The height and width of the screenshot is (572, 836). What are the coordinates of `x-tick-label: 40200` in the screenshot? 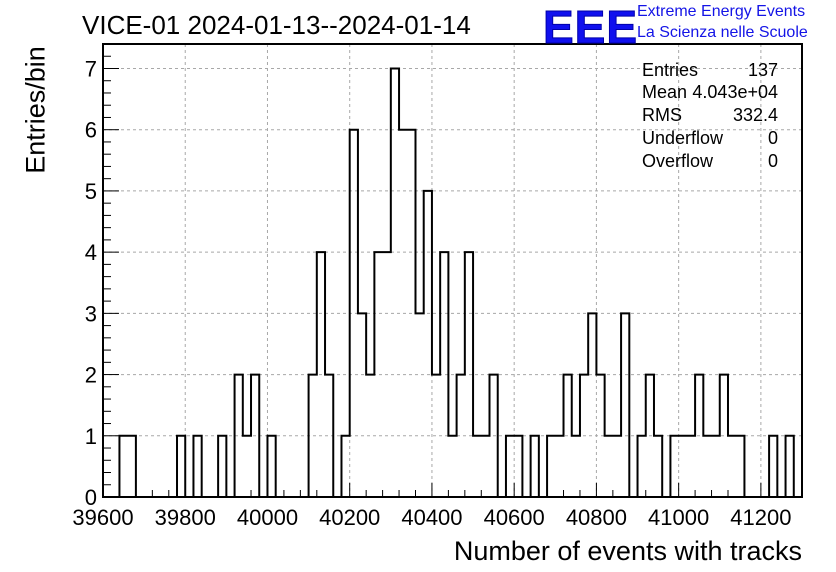 It's located at (349, 517).